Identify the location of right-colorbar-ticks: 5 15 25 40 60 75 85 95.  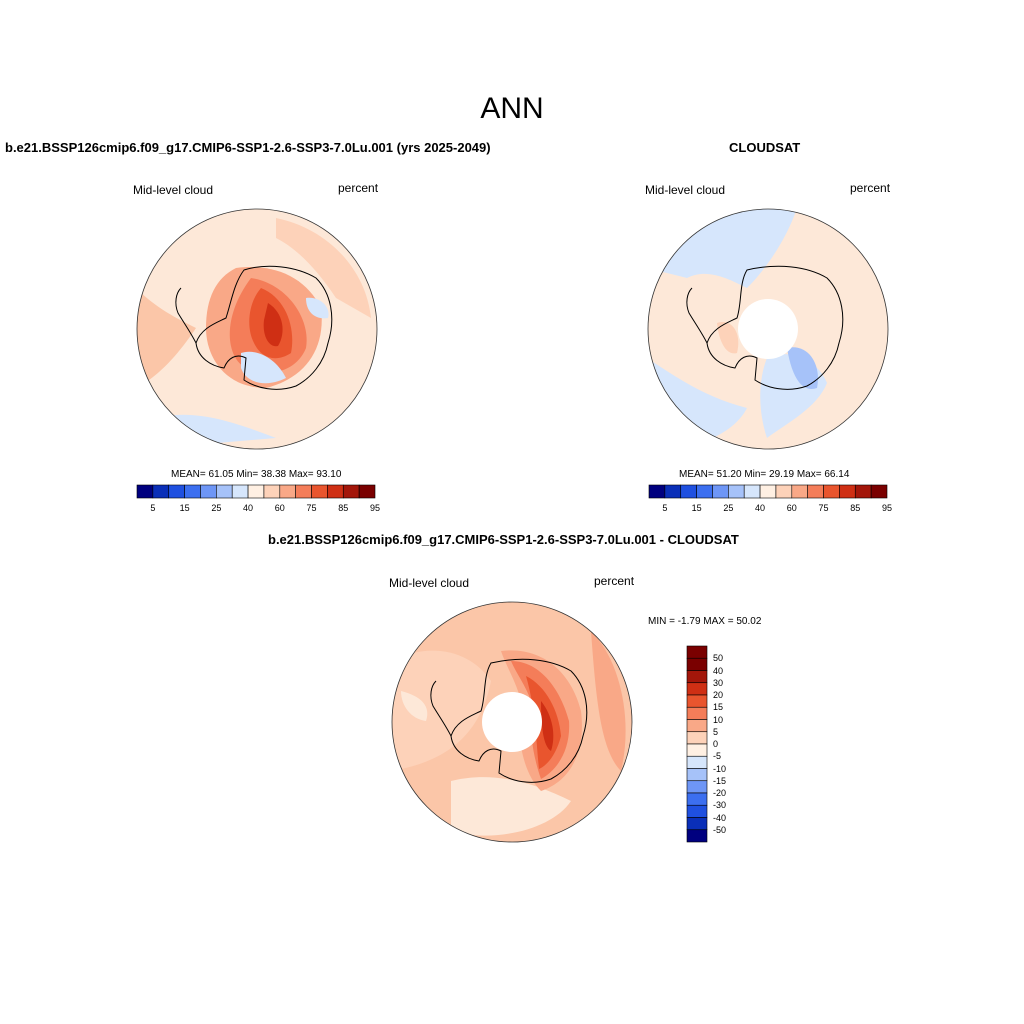
(770, 509).